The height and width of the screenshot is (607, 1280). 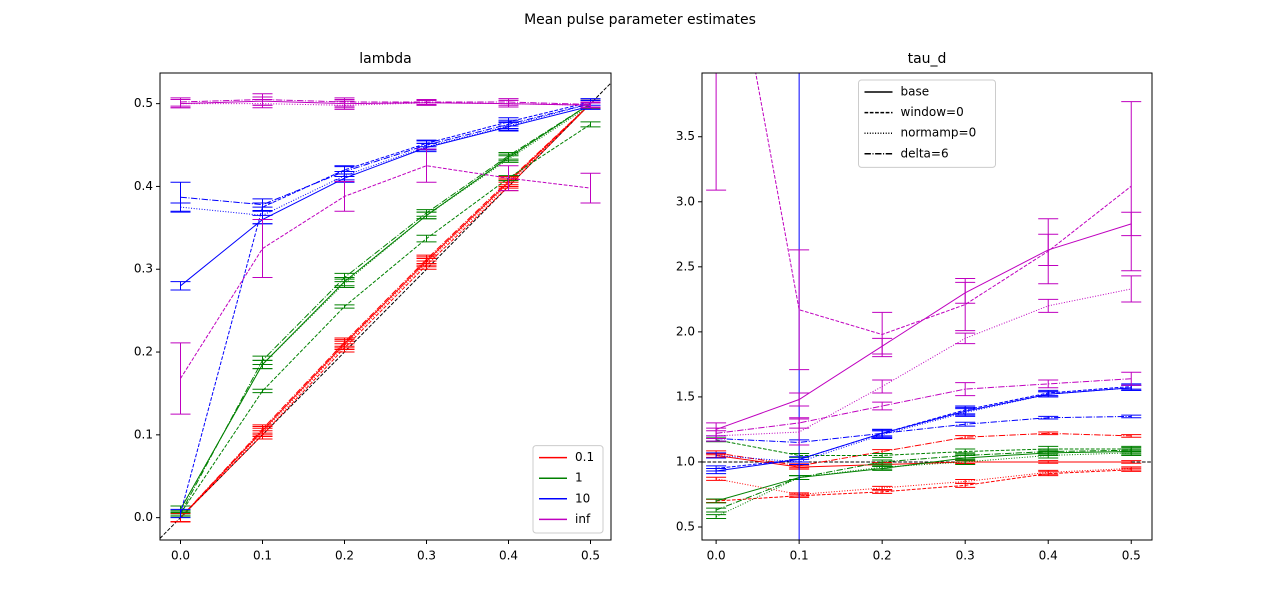 I want to click on legend-label: base, so click(x=915, y=92).